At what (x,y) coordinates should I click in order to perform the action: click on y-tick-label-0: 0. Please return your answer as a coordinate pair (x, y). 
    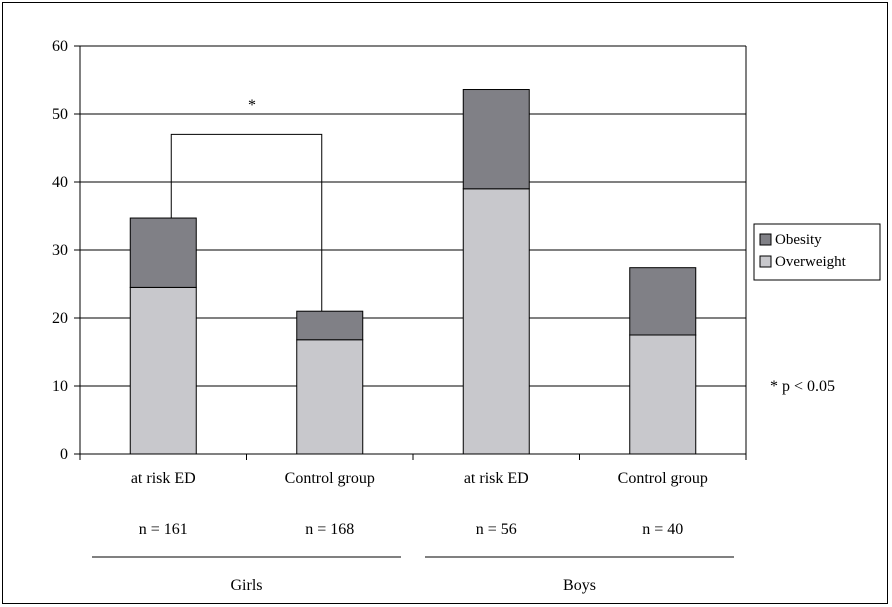
    Looking at the image, I should click on (64, 454).